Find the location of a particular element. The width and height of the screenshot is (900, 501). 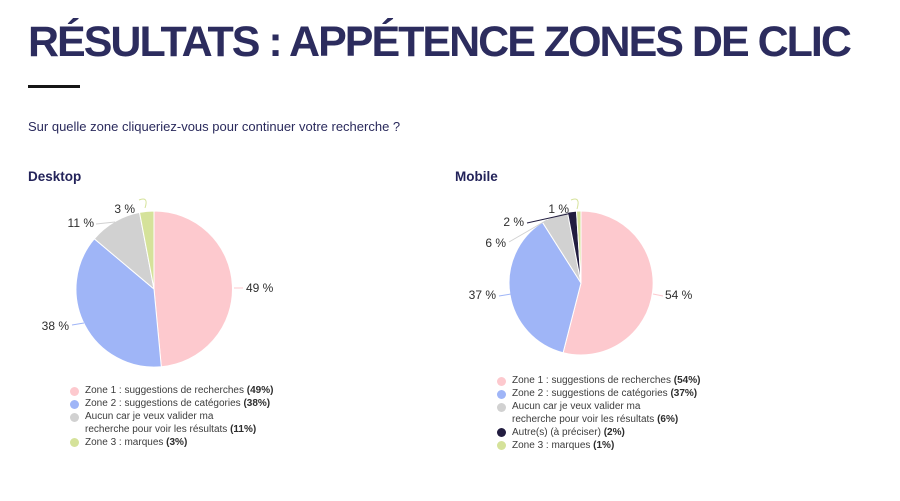

slice-percentage-label: 3 % is located at coordinates (124, 209).